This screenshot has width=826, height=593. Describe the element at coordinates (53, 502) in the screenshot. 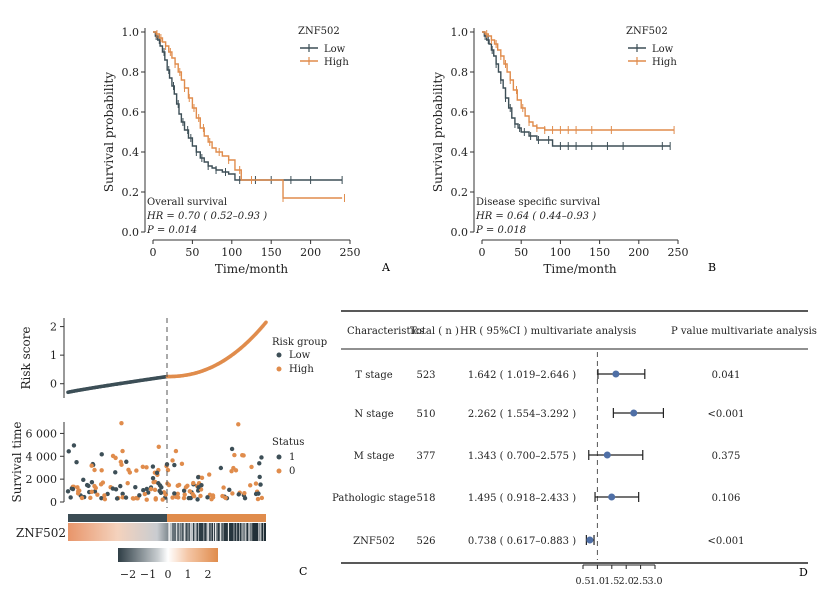

I see `status-y-tick-label: 0` at that location.